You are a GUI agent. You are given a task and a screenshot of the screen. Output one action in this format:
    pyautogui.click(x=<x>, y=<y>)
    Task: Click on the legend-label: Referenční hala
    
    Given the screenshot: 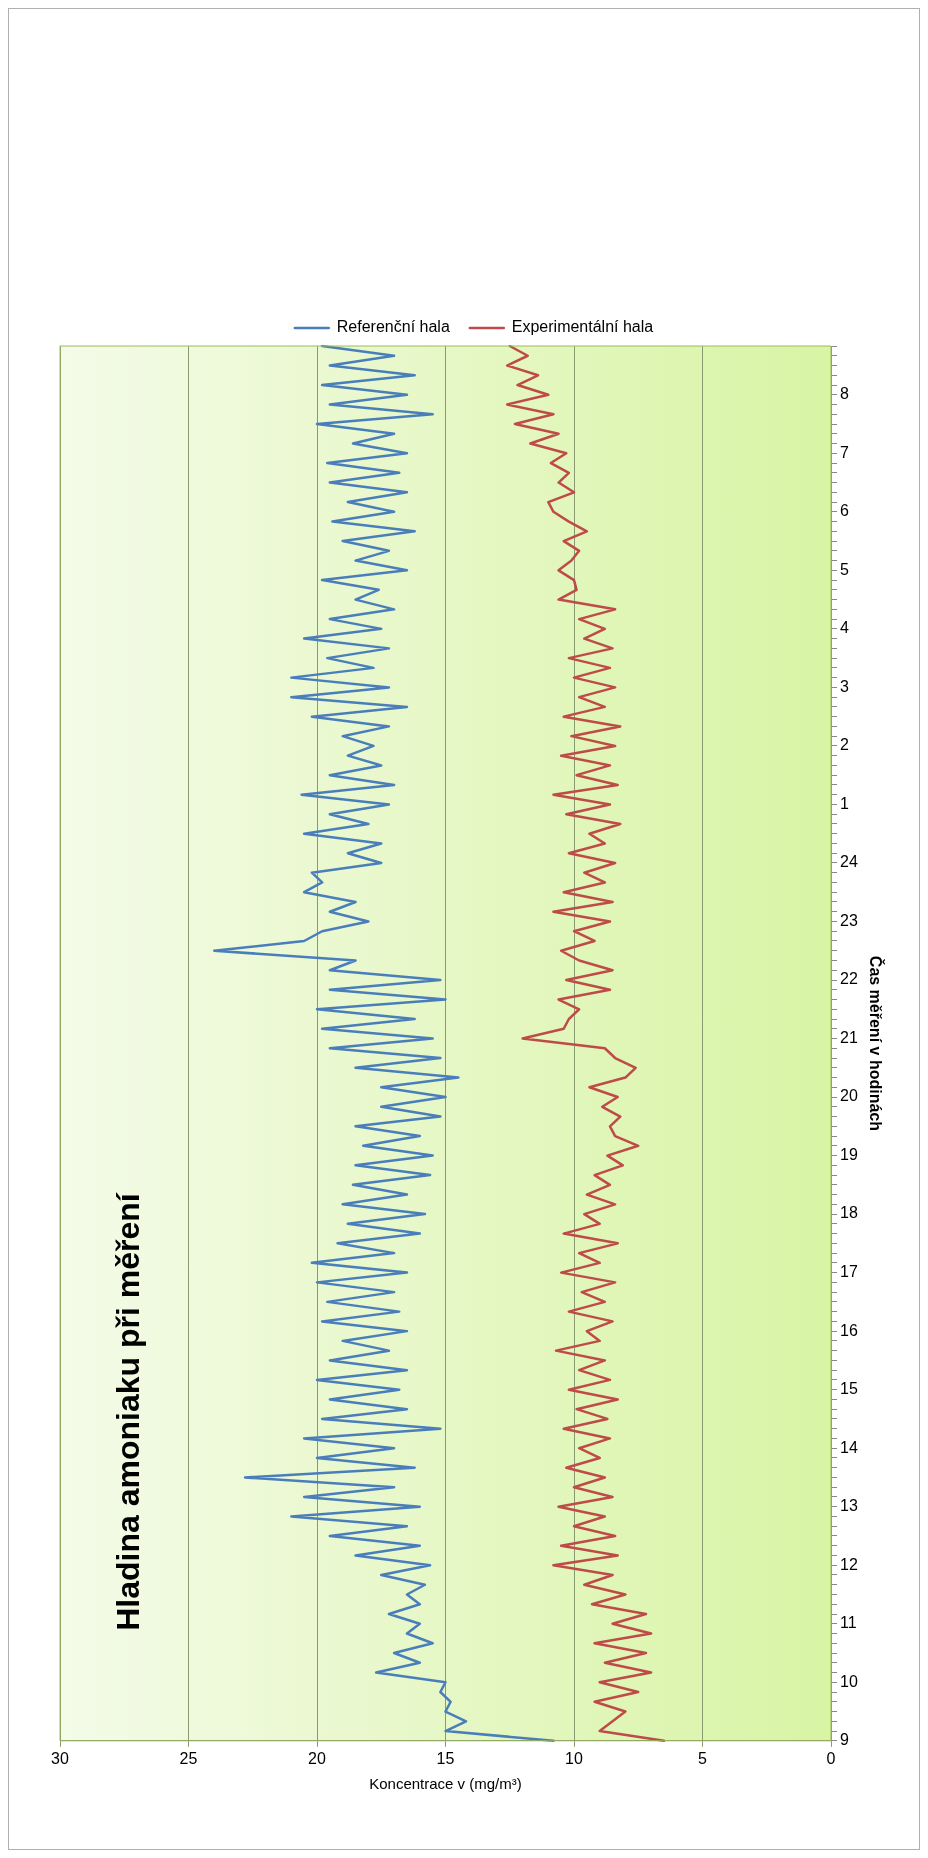 What is the action you would take?
    pyautogui.click(x=393, y=327)
    